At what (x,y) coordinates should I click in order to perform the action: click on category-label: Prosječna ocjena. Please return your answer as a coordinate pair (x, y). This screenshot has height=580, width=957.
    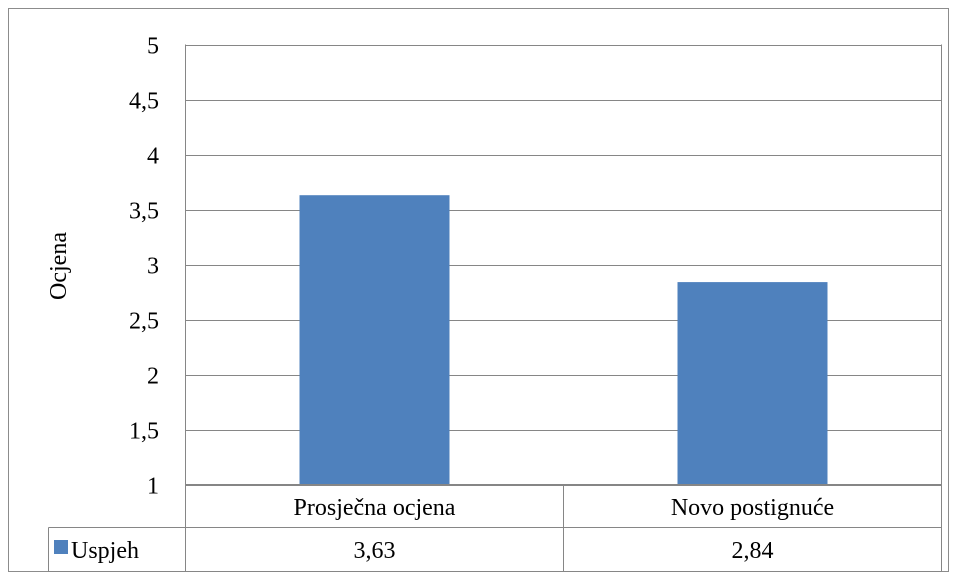
    Looking at the image, I should click on (375, 508).